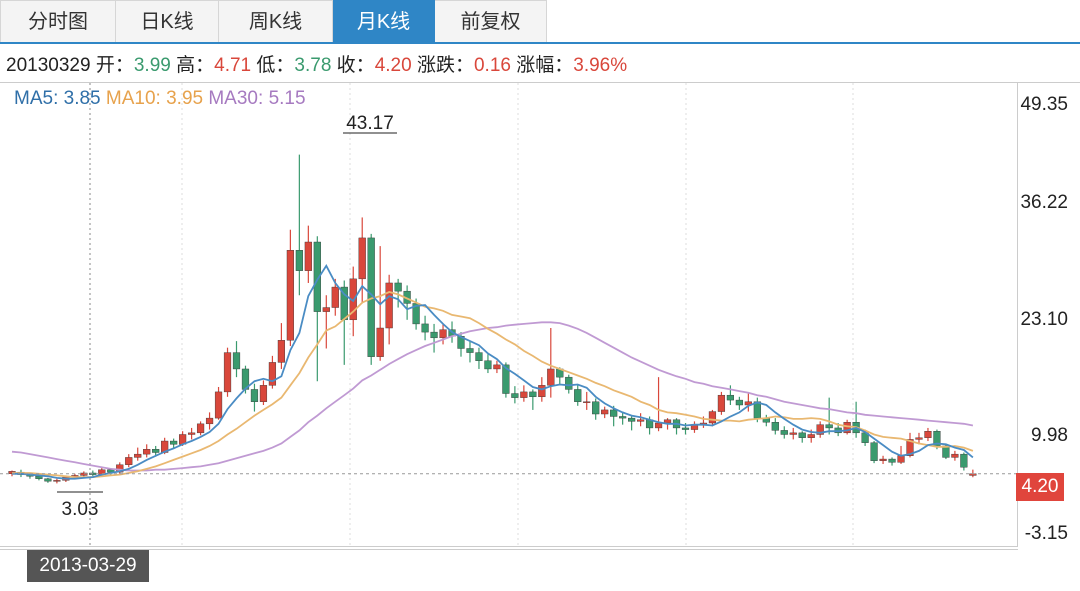 The width and height of the screenshot is (1080, 591). Describe the element at coordinates (1046, 533) in the screenshot. I see `y-tick-label: -3.15` at that location.